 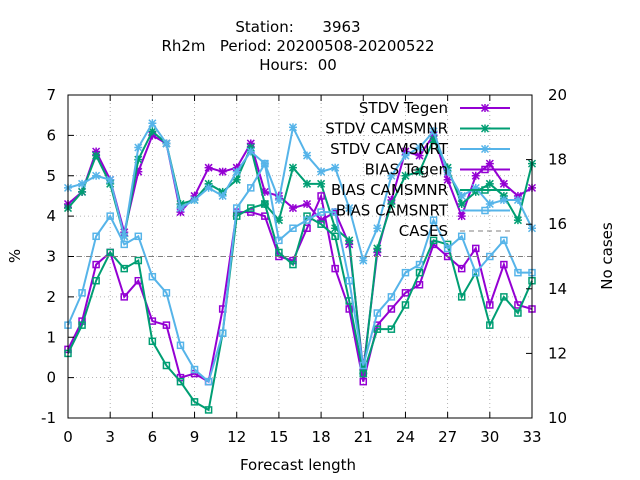 What do you see at coordinates (403, 108) in the screenshot?
I see `legend-label: STDV Tegen` at bounding box center [403, 108].